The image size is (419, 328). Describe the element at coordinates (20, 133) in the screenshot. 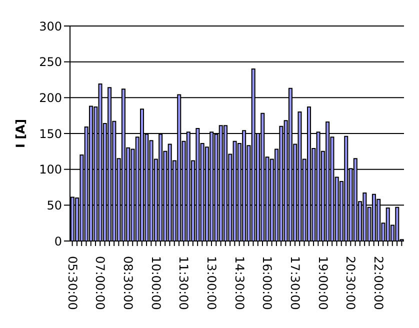

I see `y-axis-title: I [A]` at that location.